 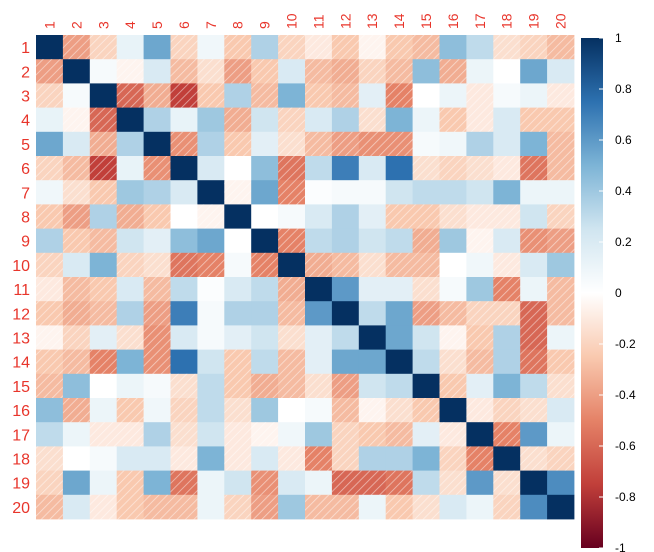 I want to click on legend-tick-label: -0.8, so click(x=625, y=497).